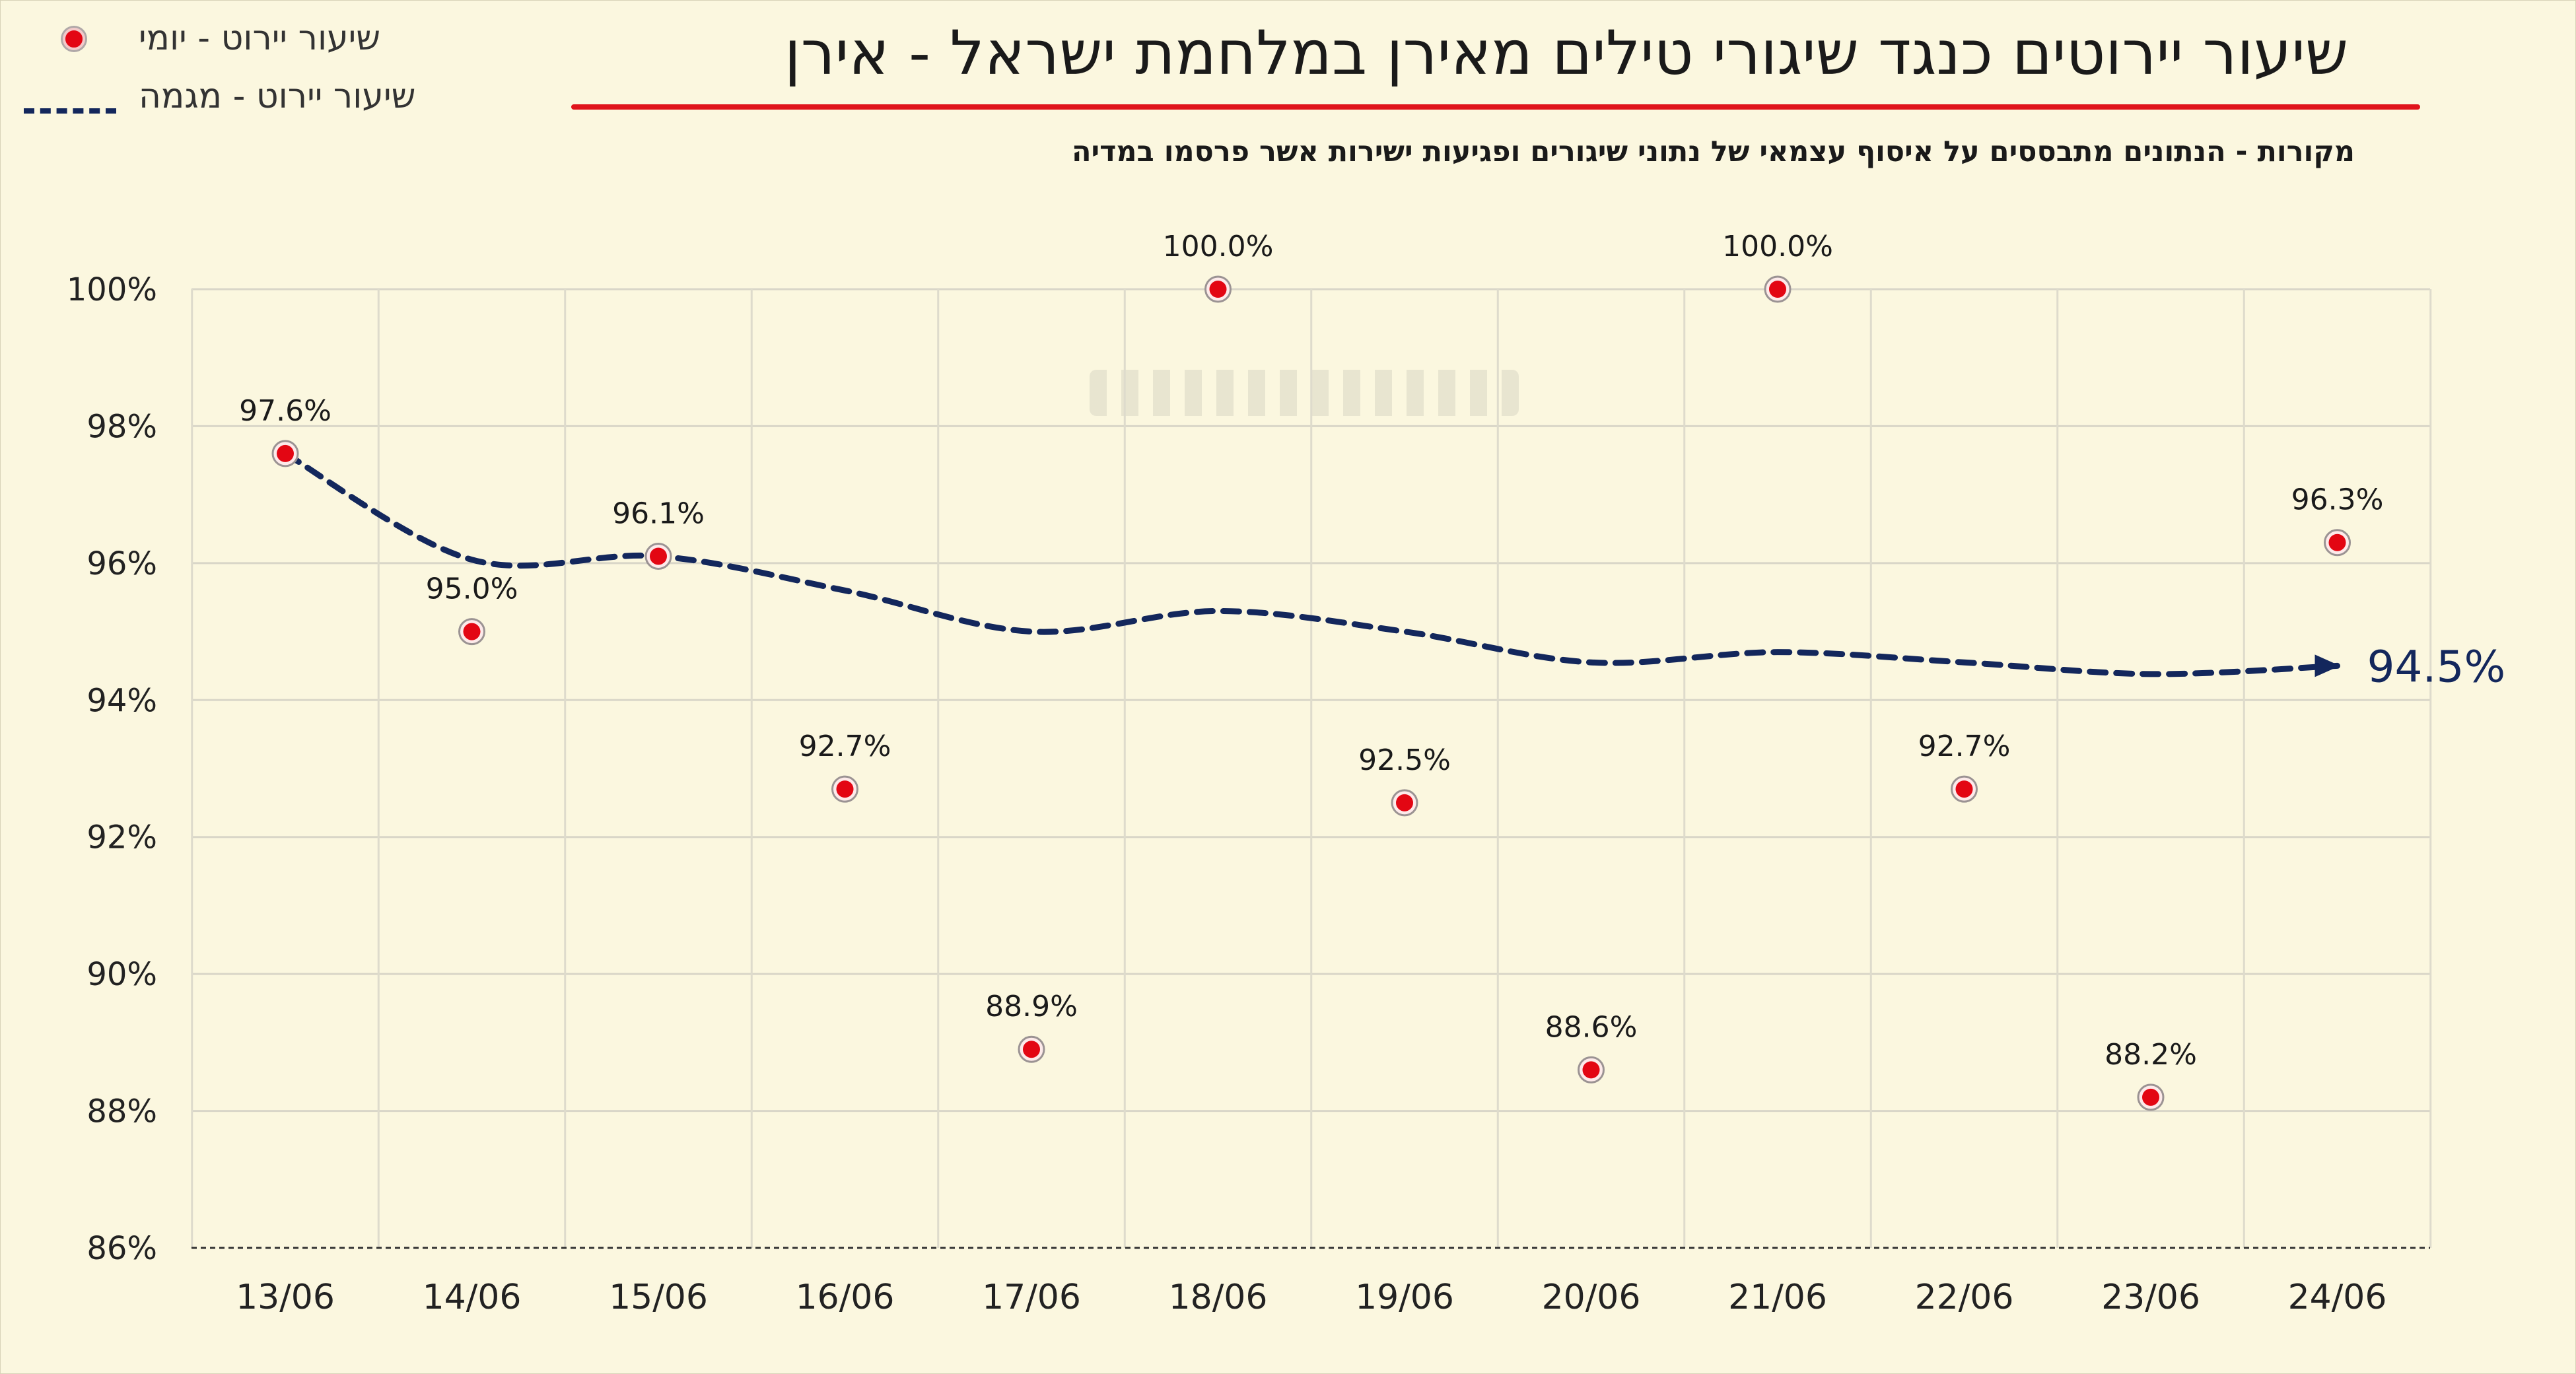  Describe the element at coordinates (1031, 1006) in the screenshot. I see `data-label: 88.9%` at that location.